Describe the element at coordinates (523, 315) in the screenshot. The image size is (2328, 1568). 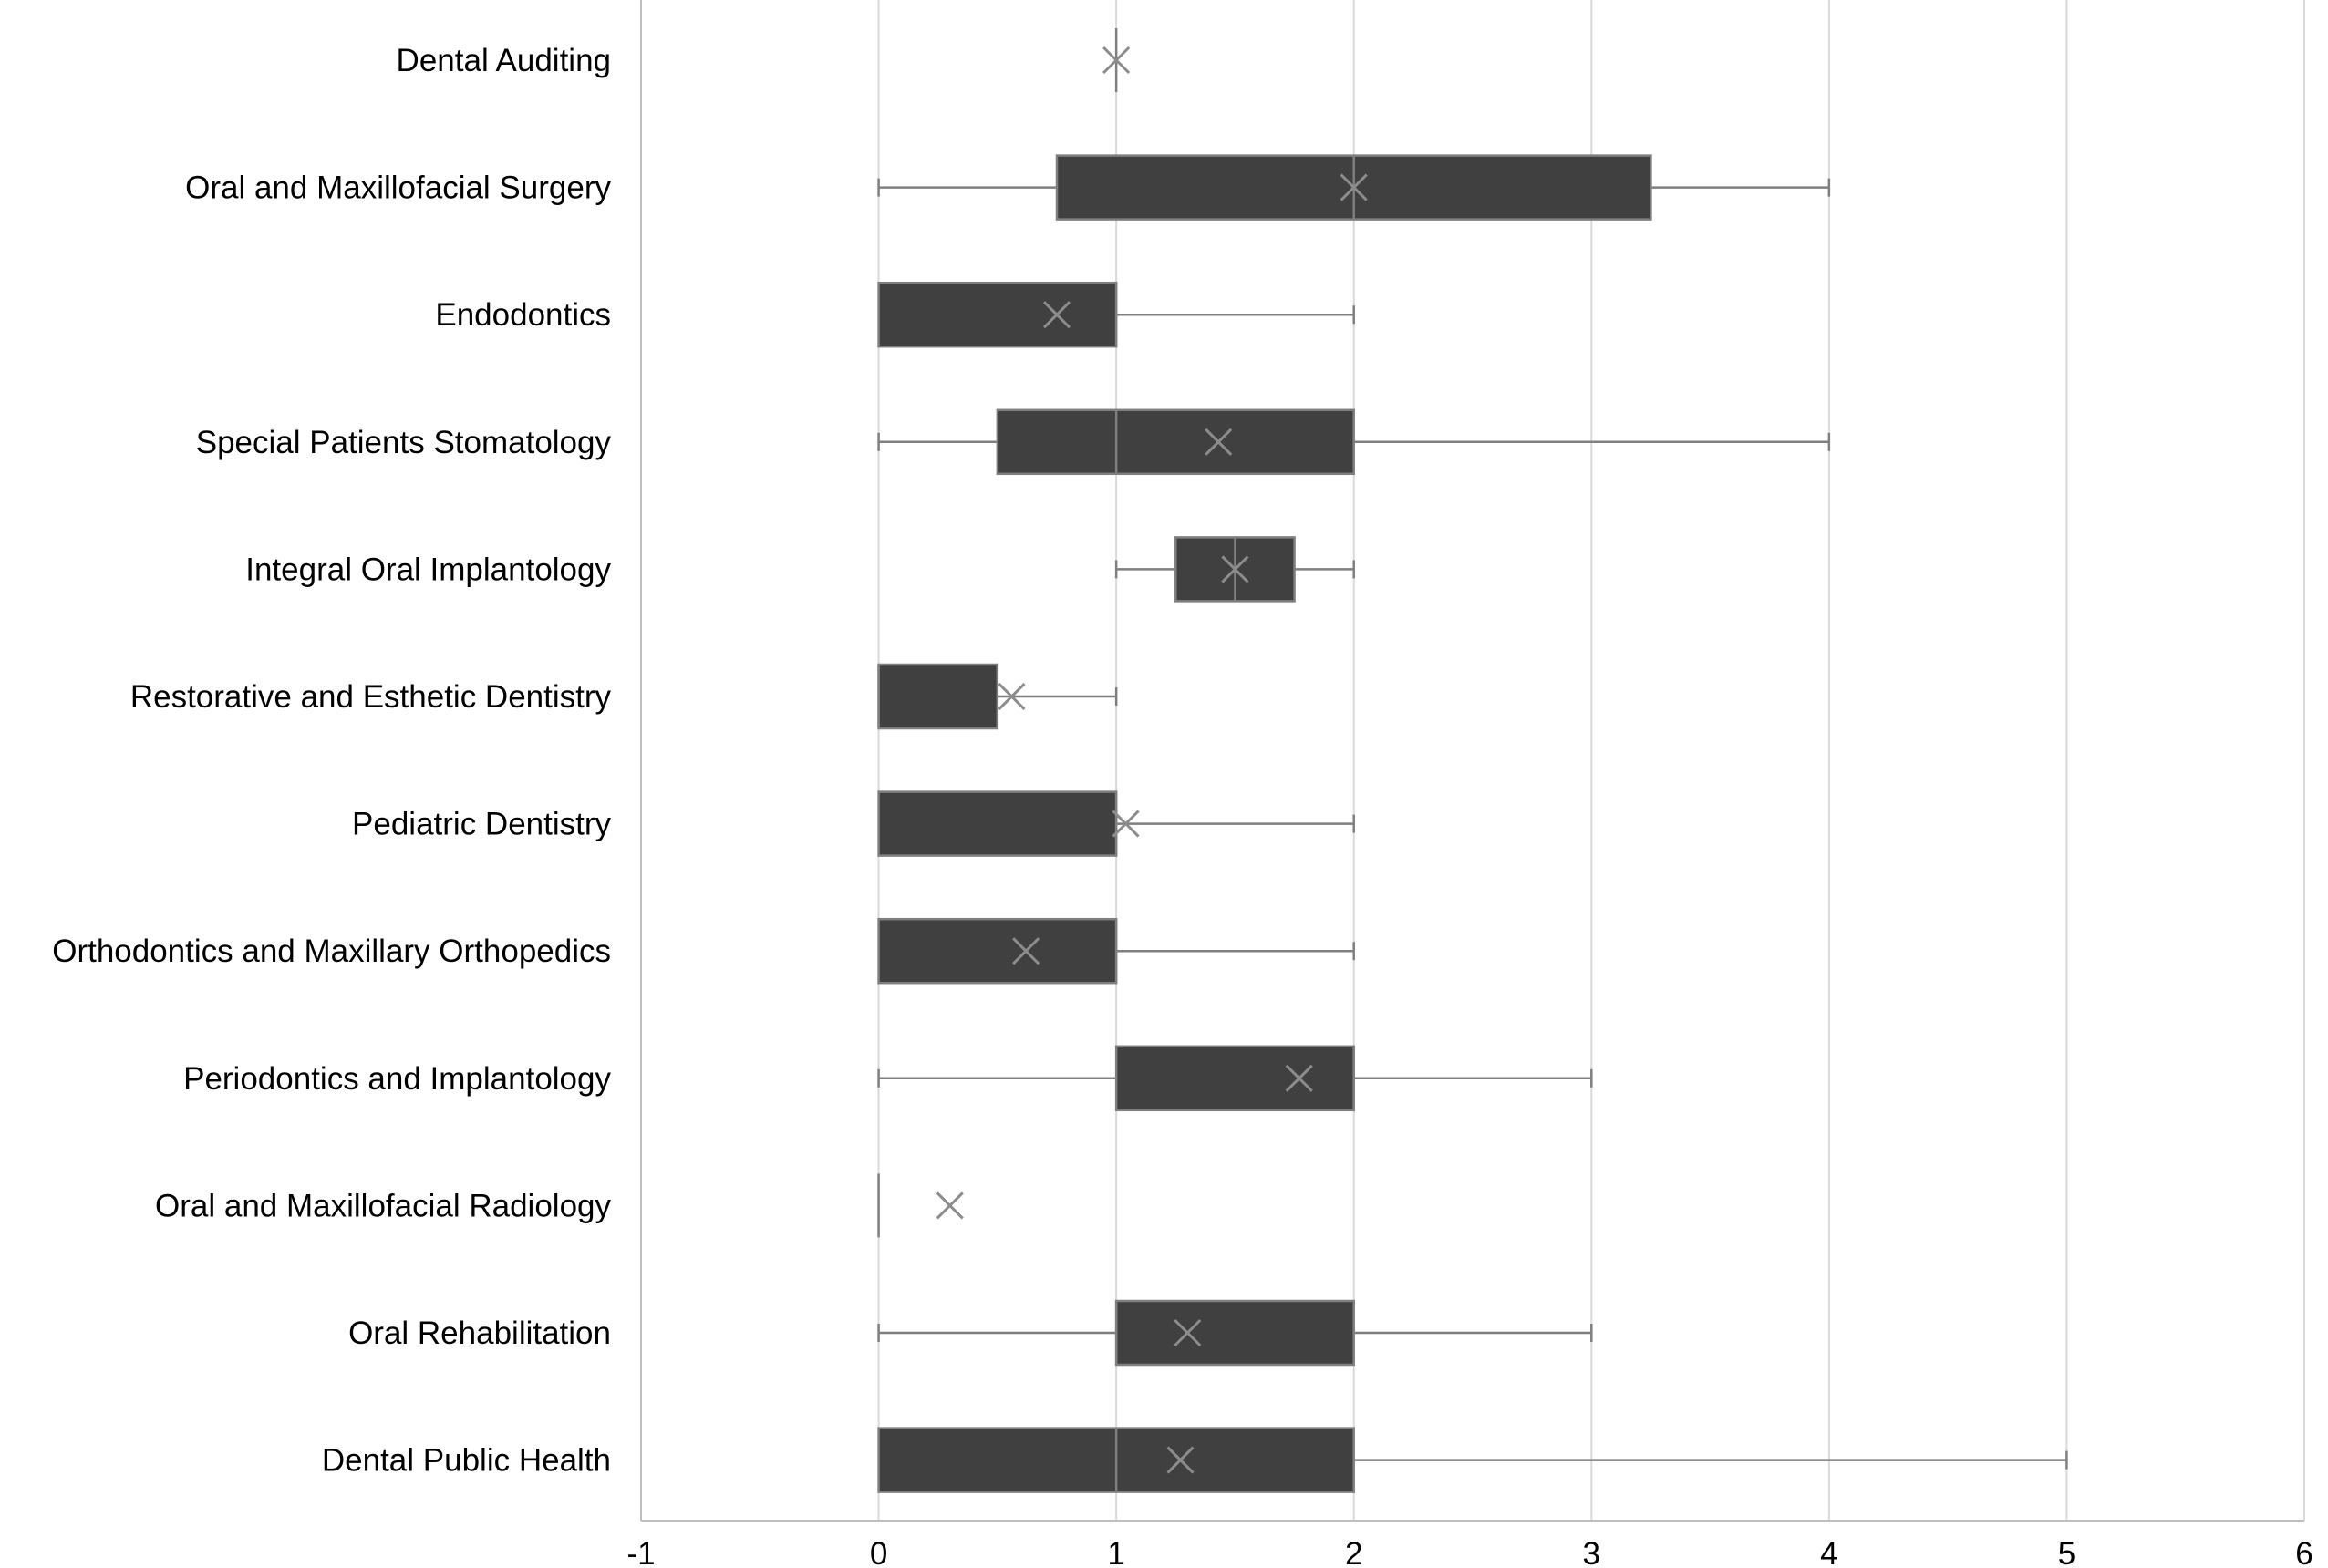
I see `category-label: Endodontics` at that location.